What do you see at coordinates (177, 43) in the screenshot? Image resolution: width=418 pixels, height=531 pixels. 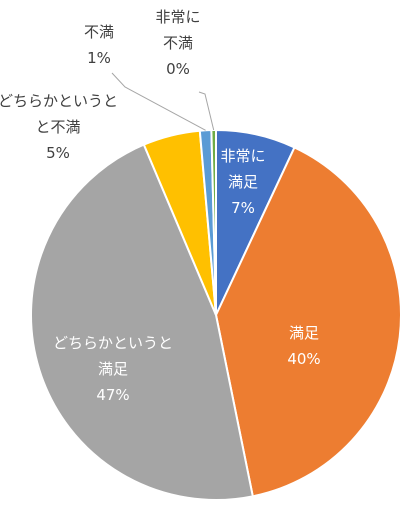 I see `slice-label-very-dissatisfied: 非常に不満 0%` at bounding box center [177, 43].